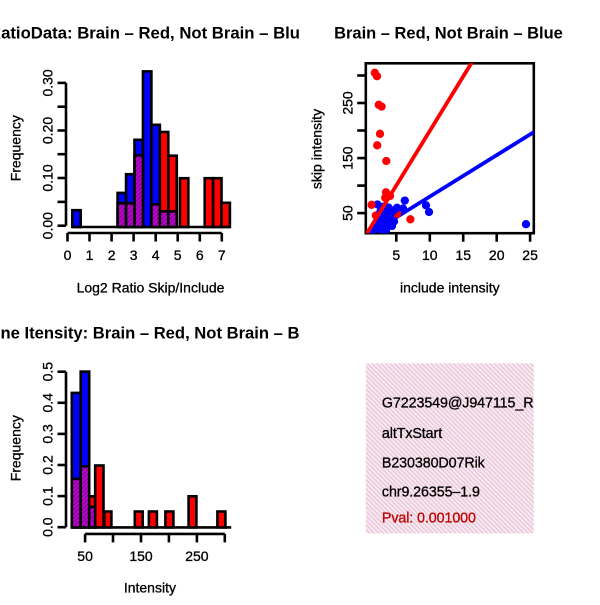 The height and width of the screenshot is (605, 600). I want to click on svg-text:RatioData: Brain – Red, Not Br: RatioData: Brain – Red, Not Brain – Blue, so click(154, 34).